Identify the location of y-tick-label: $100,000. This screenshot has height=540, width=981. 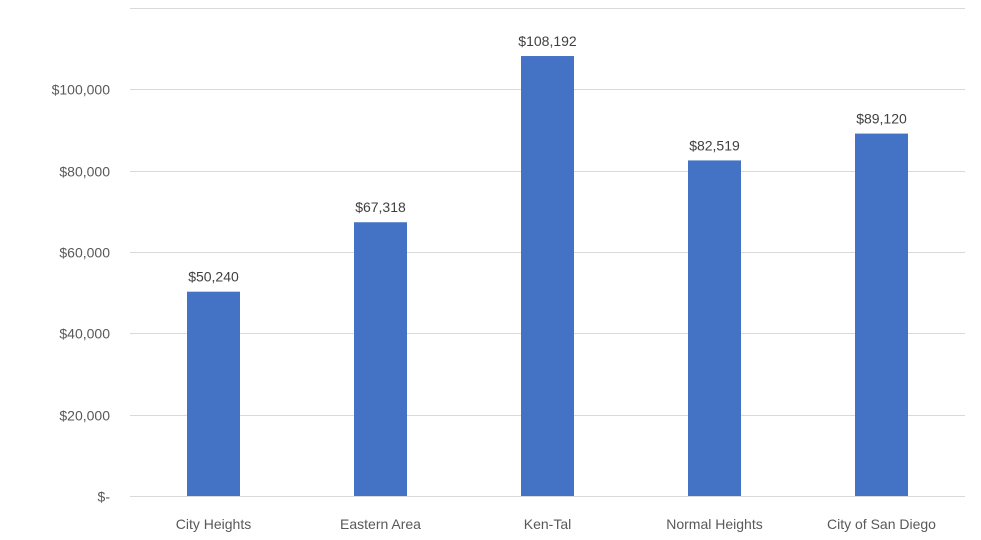
(81, 90).